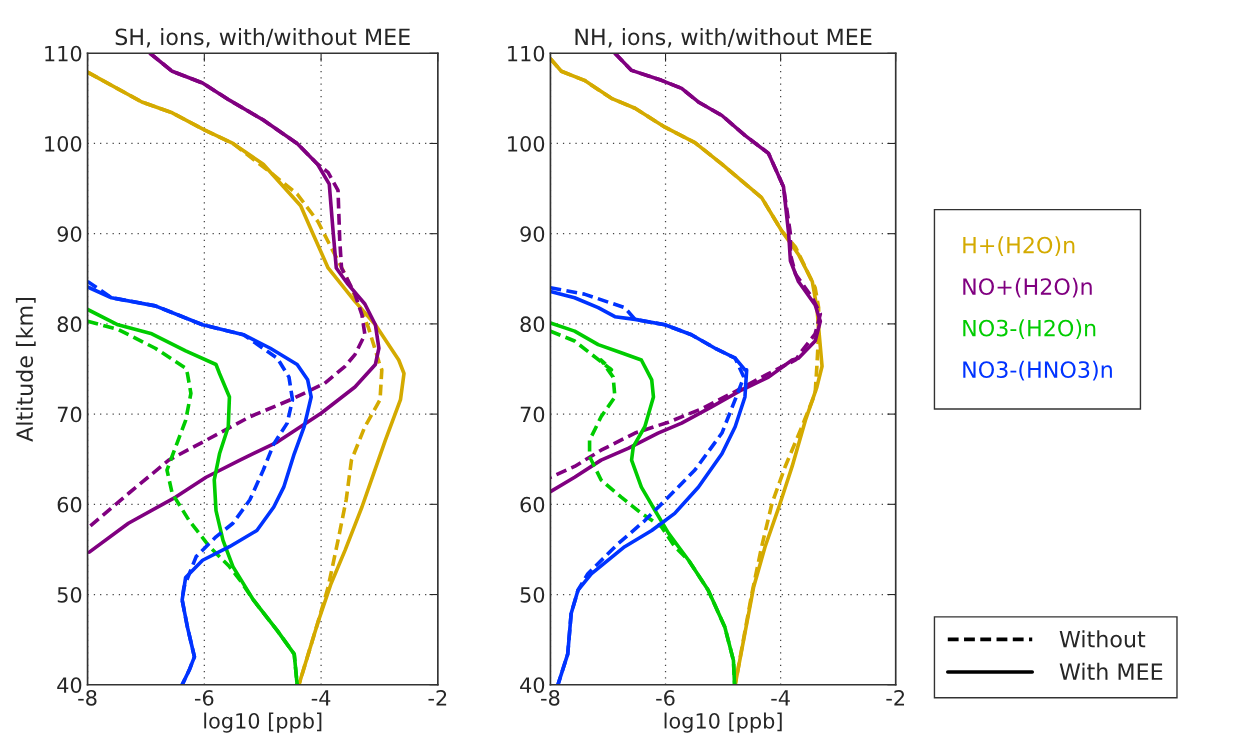 The image size is (1251, 750). What do you see at coordinates (1027, 287) in the screenshot?
I see `text: NO+(H2O)n` at bounding box center [1027, 287].